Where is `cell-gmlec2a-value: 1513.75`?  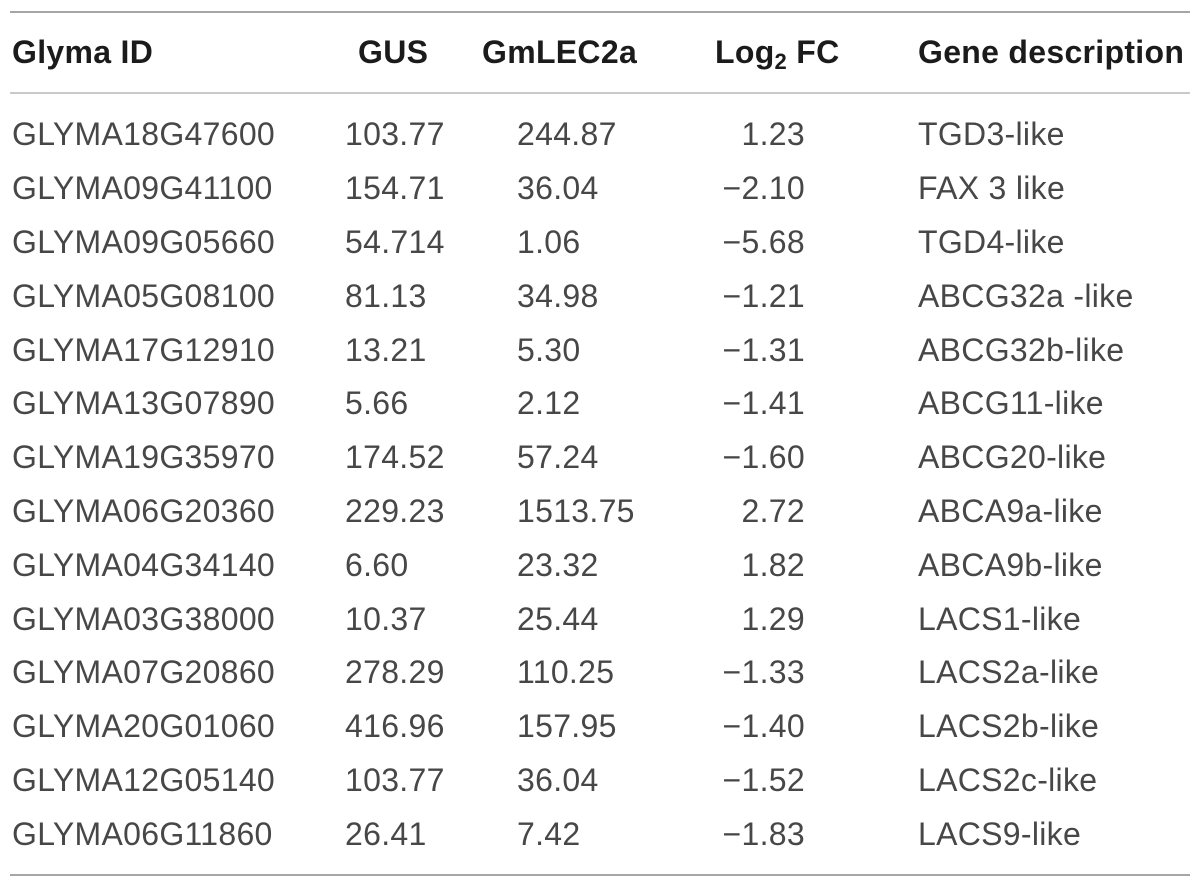
cell-gmlec2a-value: 1513.75 is located at coordinates (576, 510).